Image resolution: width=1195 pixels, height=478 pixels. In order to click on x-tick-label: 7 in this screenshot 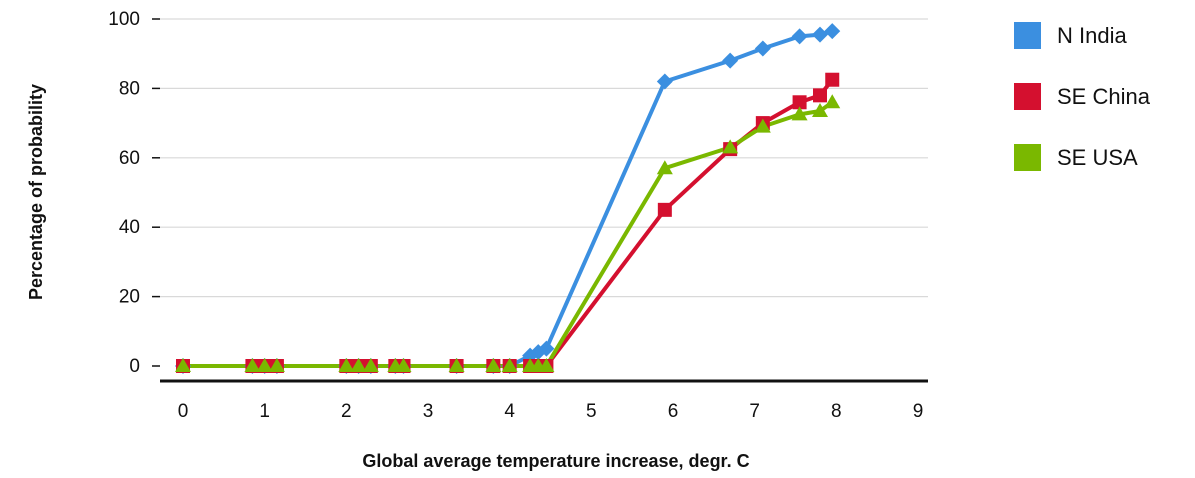, I will do `click(754, 411)`.